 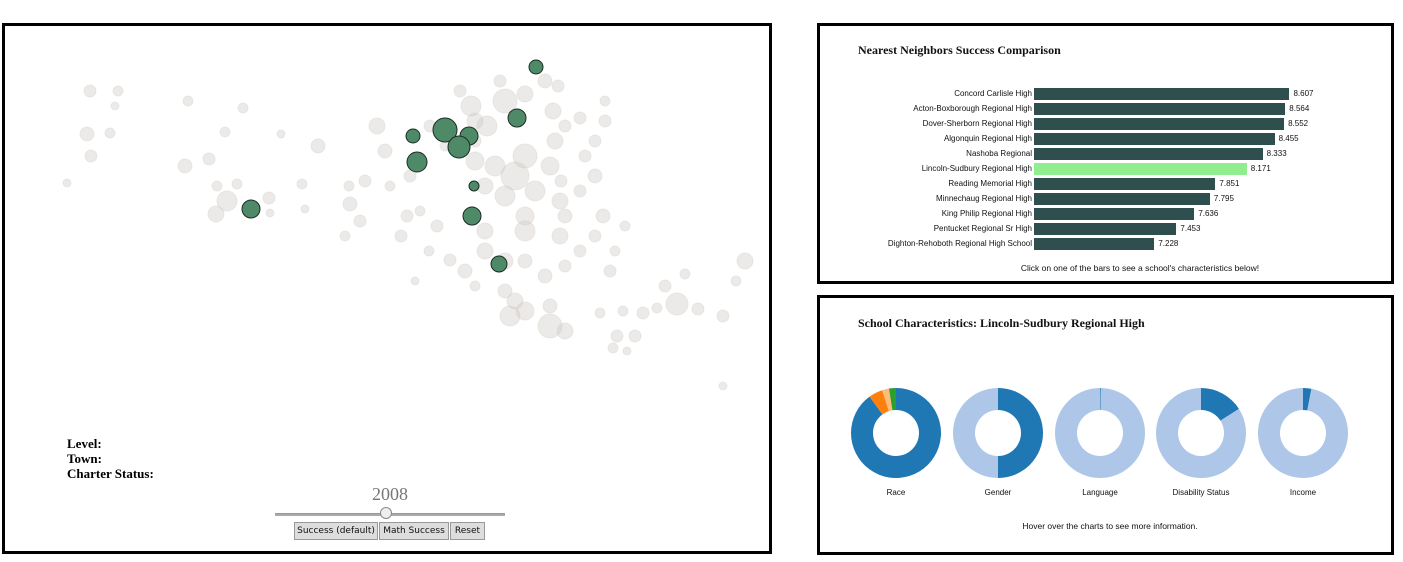 I want to click on donut-race, so click(x=896, y=433).